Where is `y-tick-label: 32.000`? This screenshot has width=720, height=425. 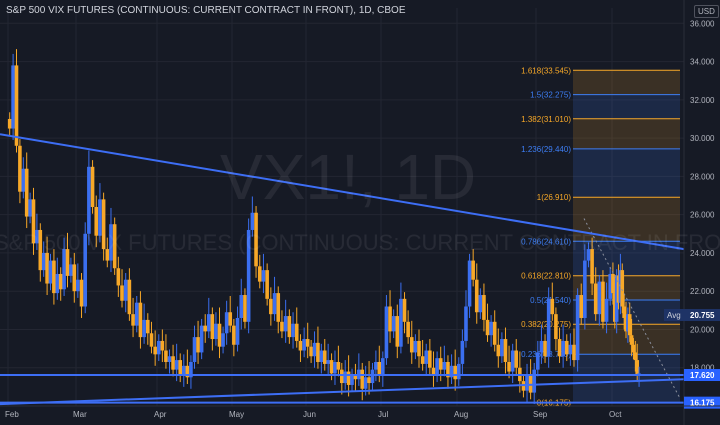 y-tick-label: 32.000 is located at coordinates (702, 100).